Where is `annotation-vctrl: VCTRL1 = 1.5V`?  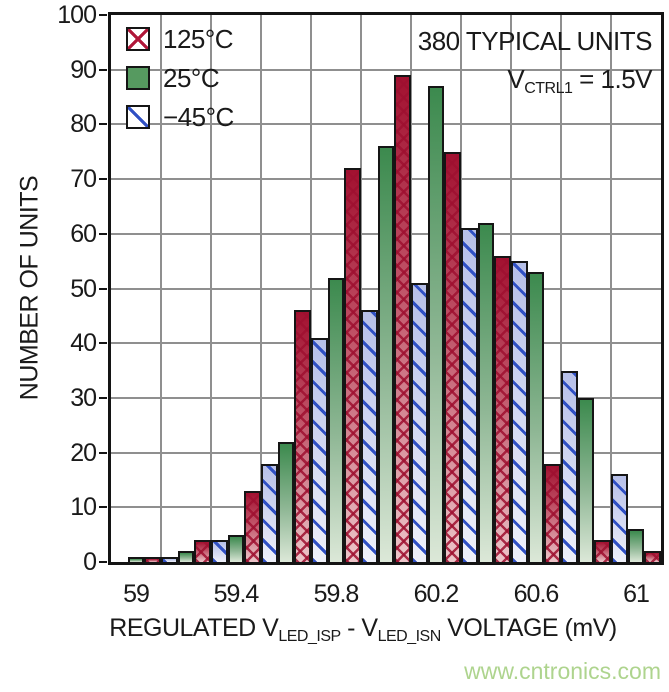 annotation-vctrl: VCTRL1 = 1.5V is located at coordinates (491, 80).